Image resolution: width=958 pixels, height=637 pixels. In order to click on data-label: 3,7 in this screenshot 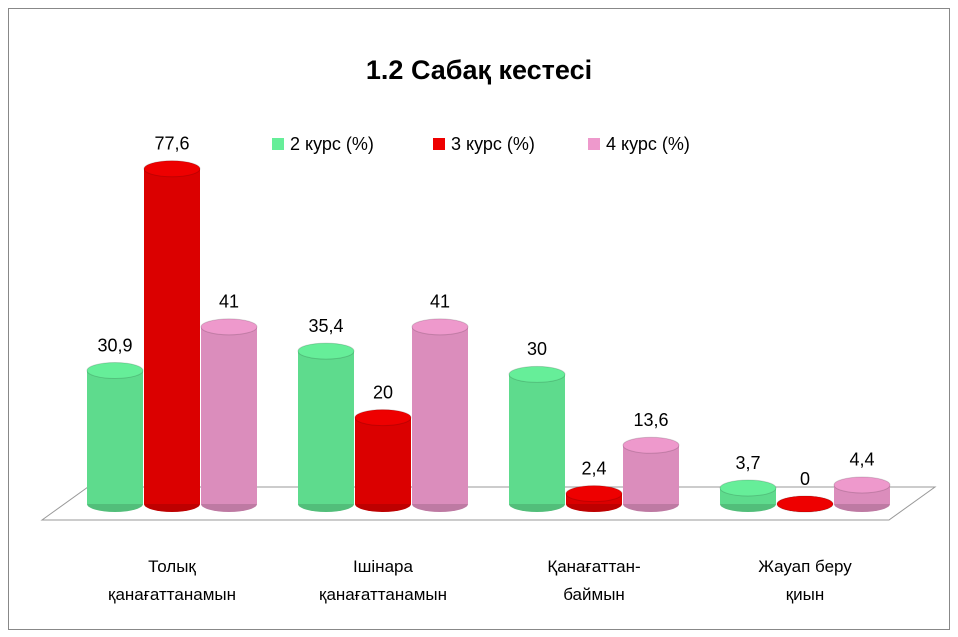, I will do `click(747, 463)`.